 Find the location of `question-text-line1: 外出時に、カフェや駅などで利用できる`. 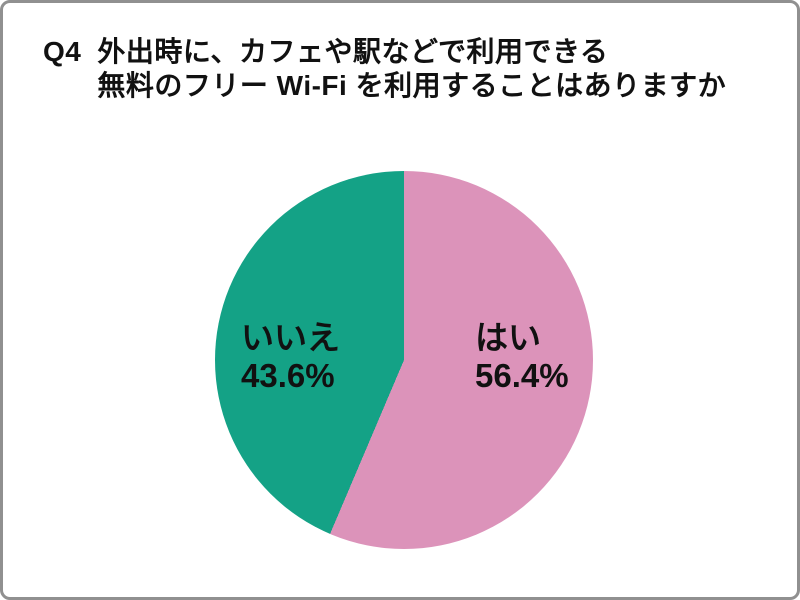

question-text-line1: 外出時に、カフェや駅などで利用できる is located at coordinates (353, 51).